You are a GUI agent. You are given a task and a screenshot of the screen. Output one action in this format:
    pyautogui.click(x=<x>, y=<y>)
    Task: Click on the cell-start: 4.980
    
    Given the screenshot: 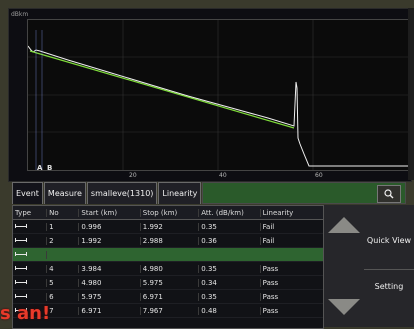 What is the action you would take?
    pyautogui.click(x=110, y=282)
    